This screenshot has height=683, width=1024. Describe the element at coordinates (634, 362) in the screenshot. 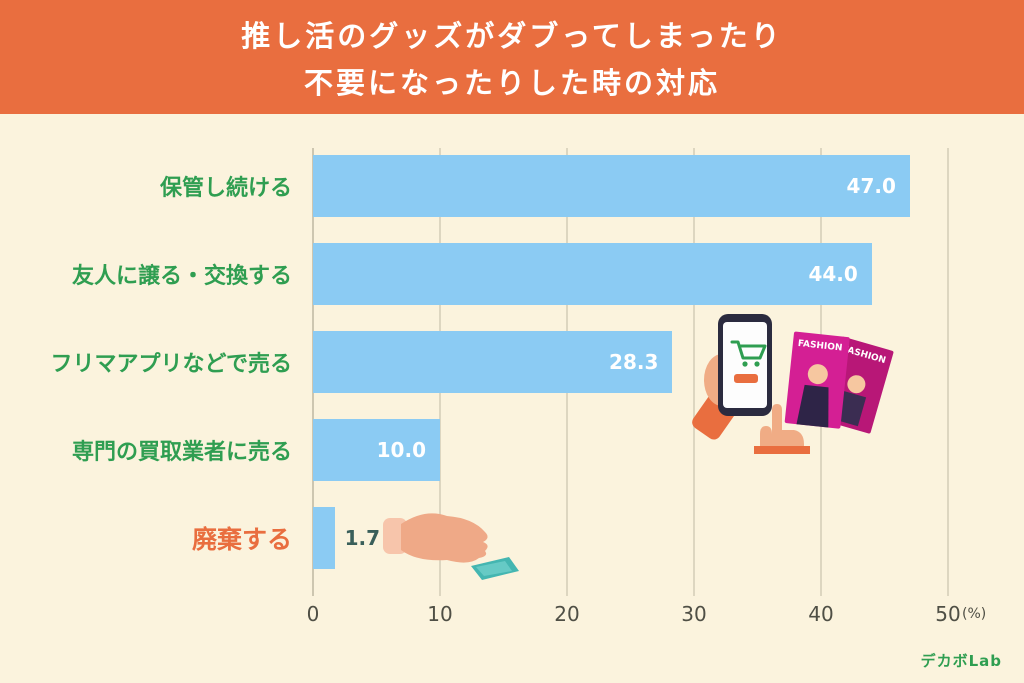

I see `bar-value-label: 28.3` at that location.